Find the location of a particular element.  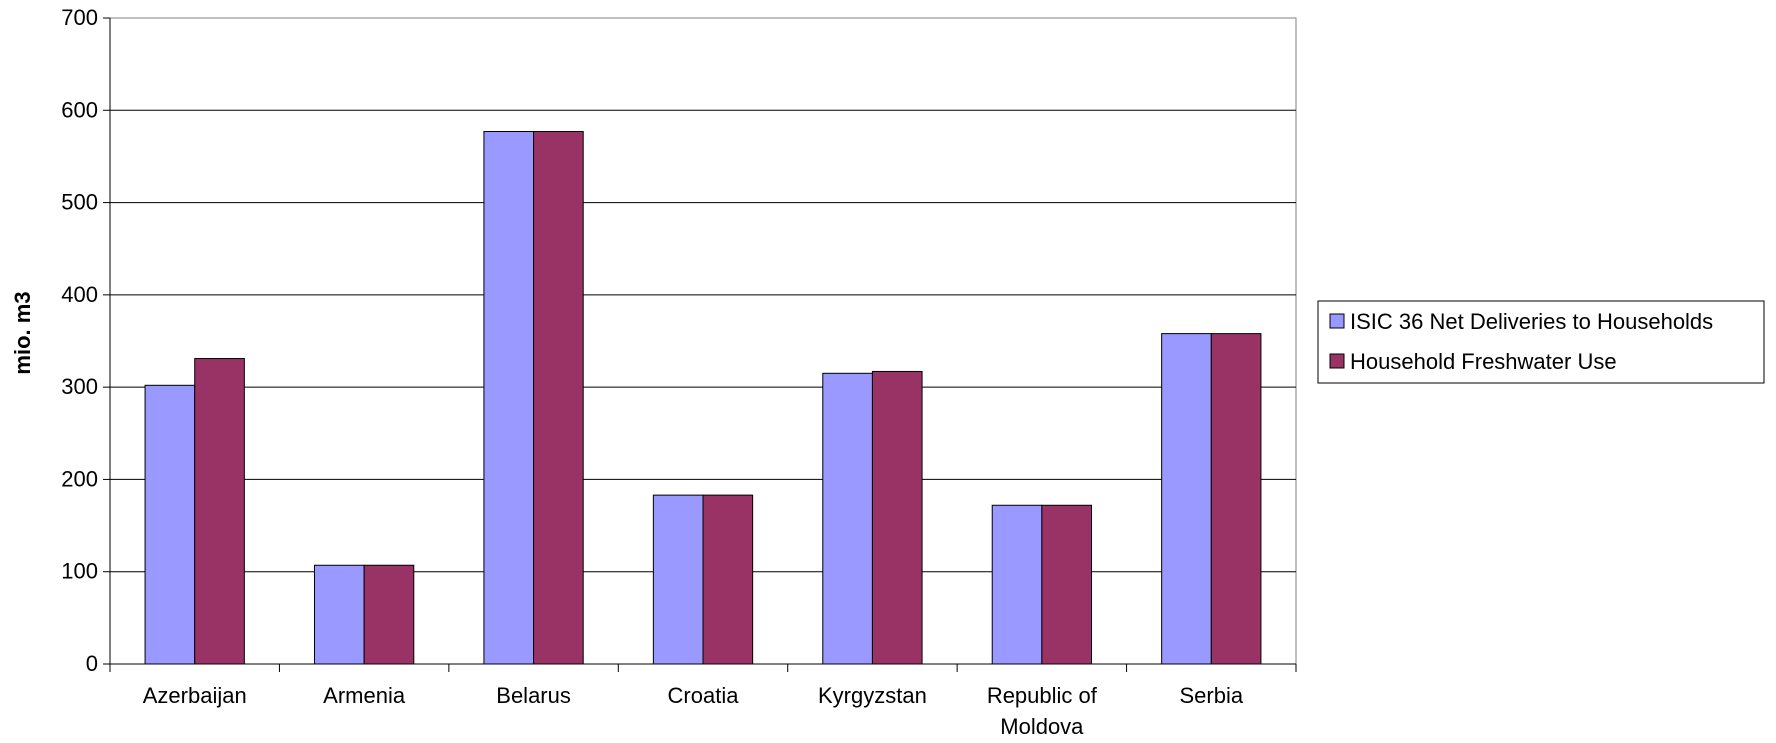

y-tick-label: 600 is located at coordinates (79, 109).